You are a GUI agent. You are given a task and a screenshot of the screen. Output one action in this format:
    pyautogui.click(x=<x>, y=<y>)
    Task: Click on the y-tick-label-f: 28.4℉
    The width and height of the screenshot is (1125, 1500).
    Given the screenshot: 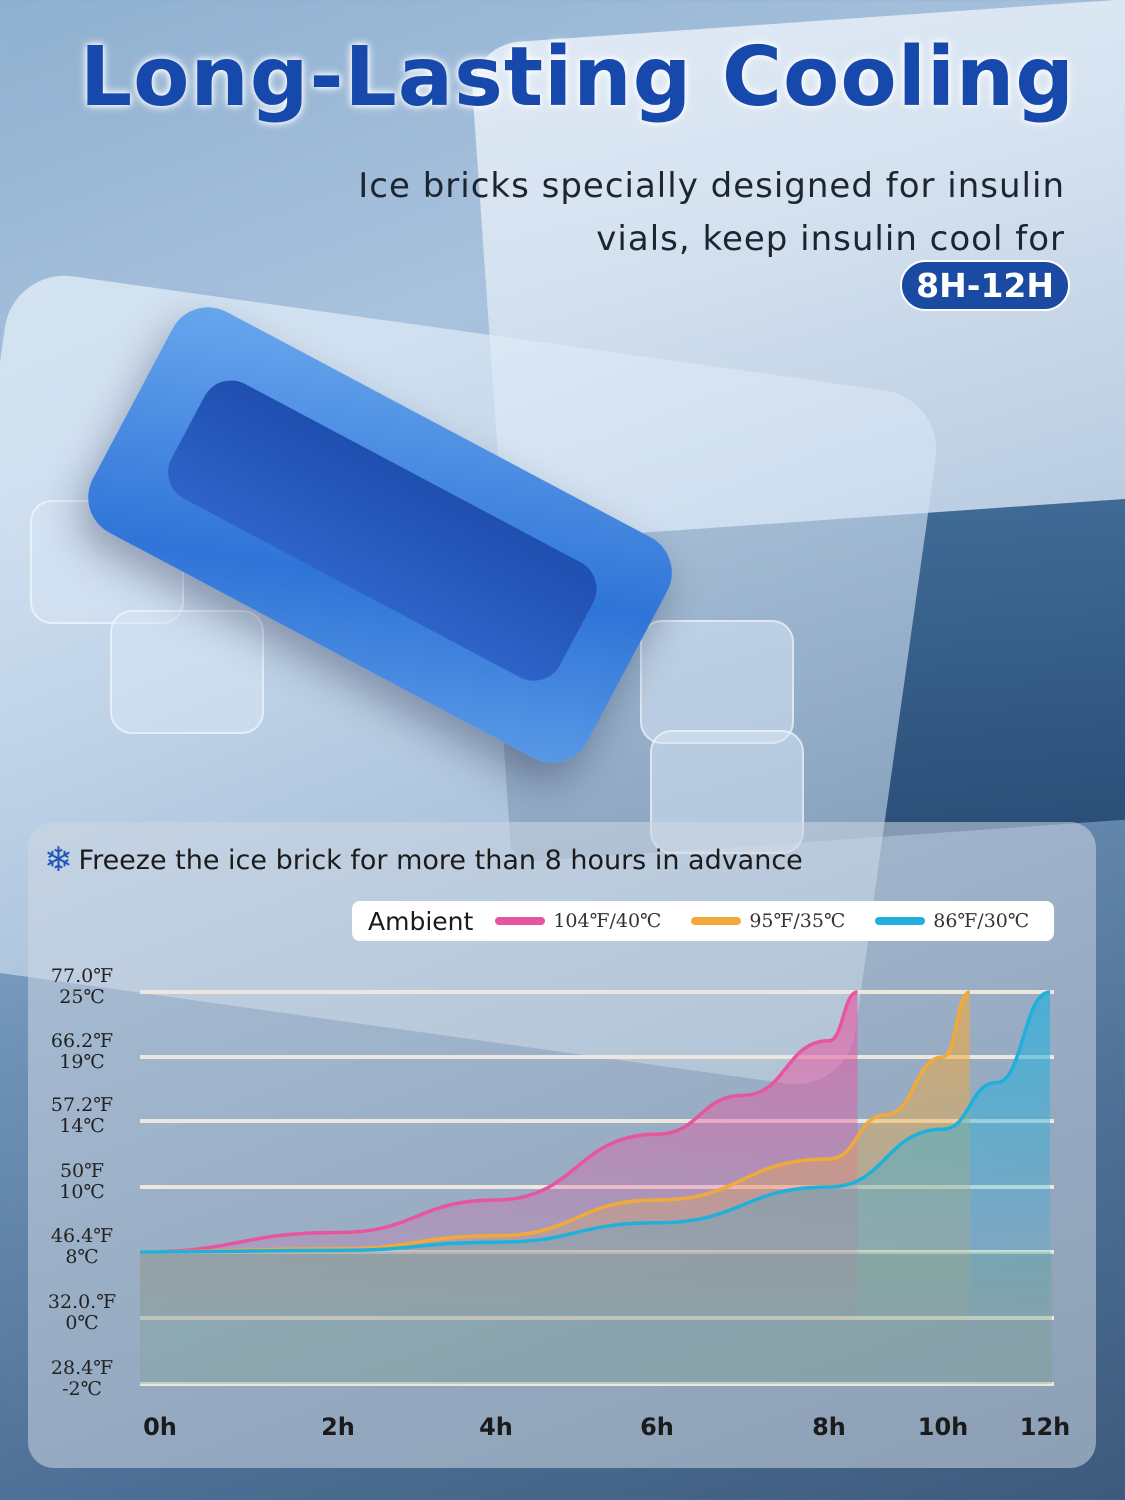 What is the action you would take?
    pyautogui.click(x=82, y=1368)
    